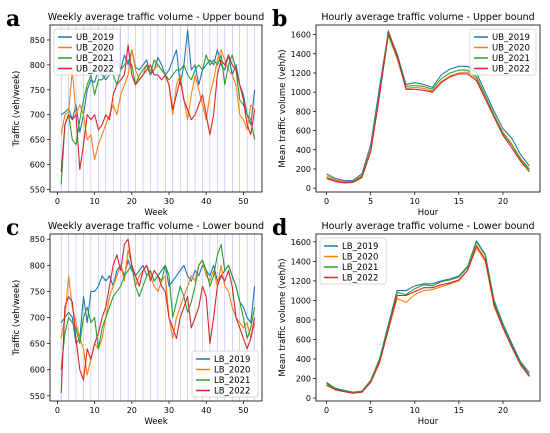 Image resolution: width=550 pixels, height=433 pixels. Describe the element at coordinates (301, 281) in the screenshot. I see `hourly-lower-y-tick-label: 1200` at that location.